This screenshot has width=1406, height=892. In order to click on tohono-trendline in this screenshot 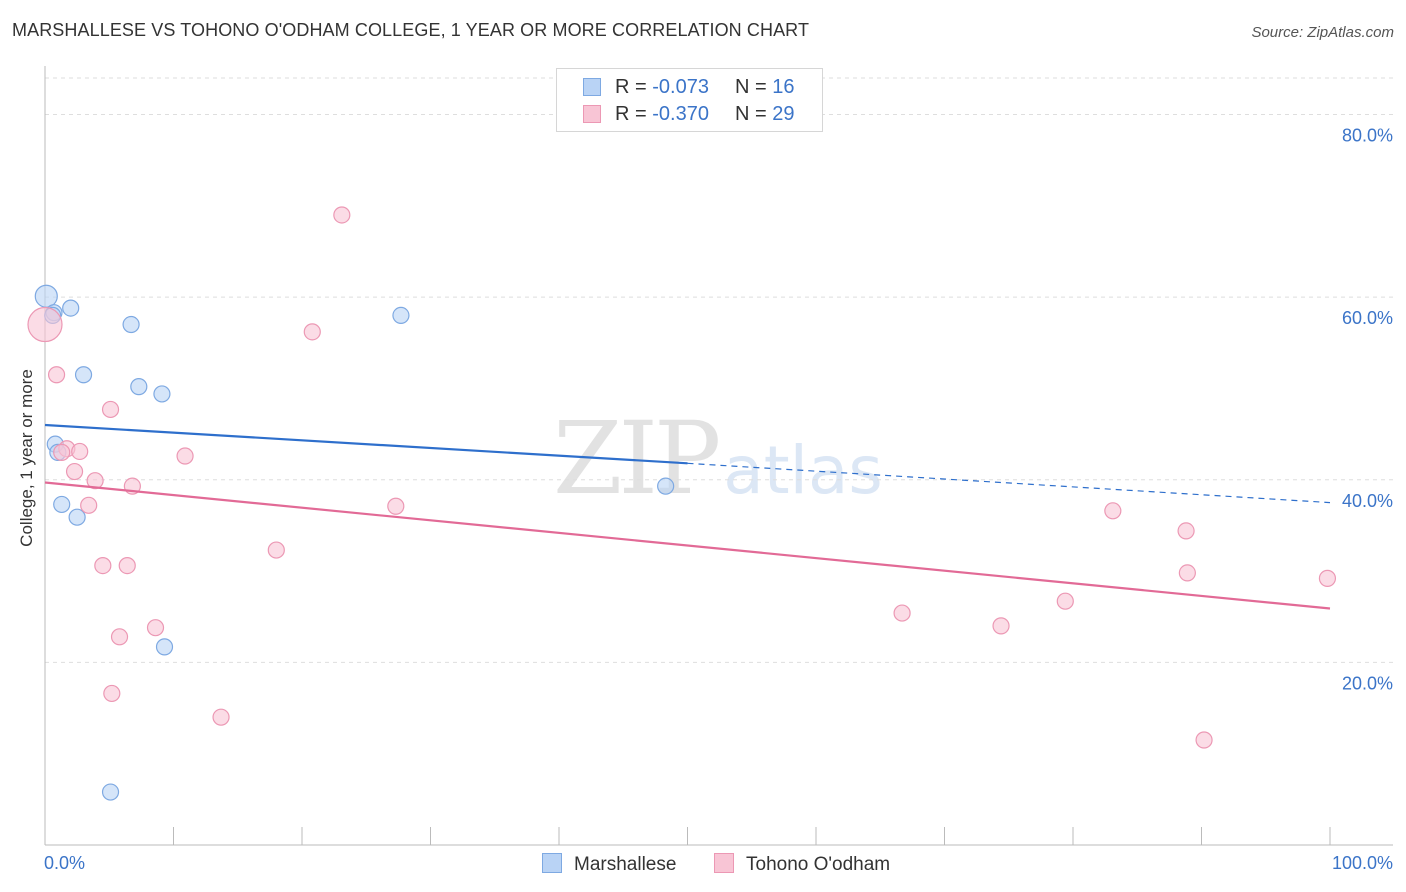, I will do `click(687, 545)`.